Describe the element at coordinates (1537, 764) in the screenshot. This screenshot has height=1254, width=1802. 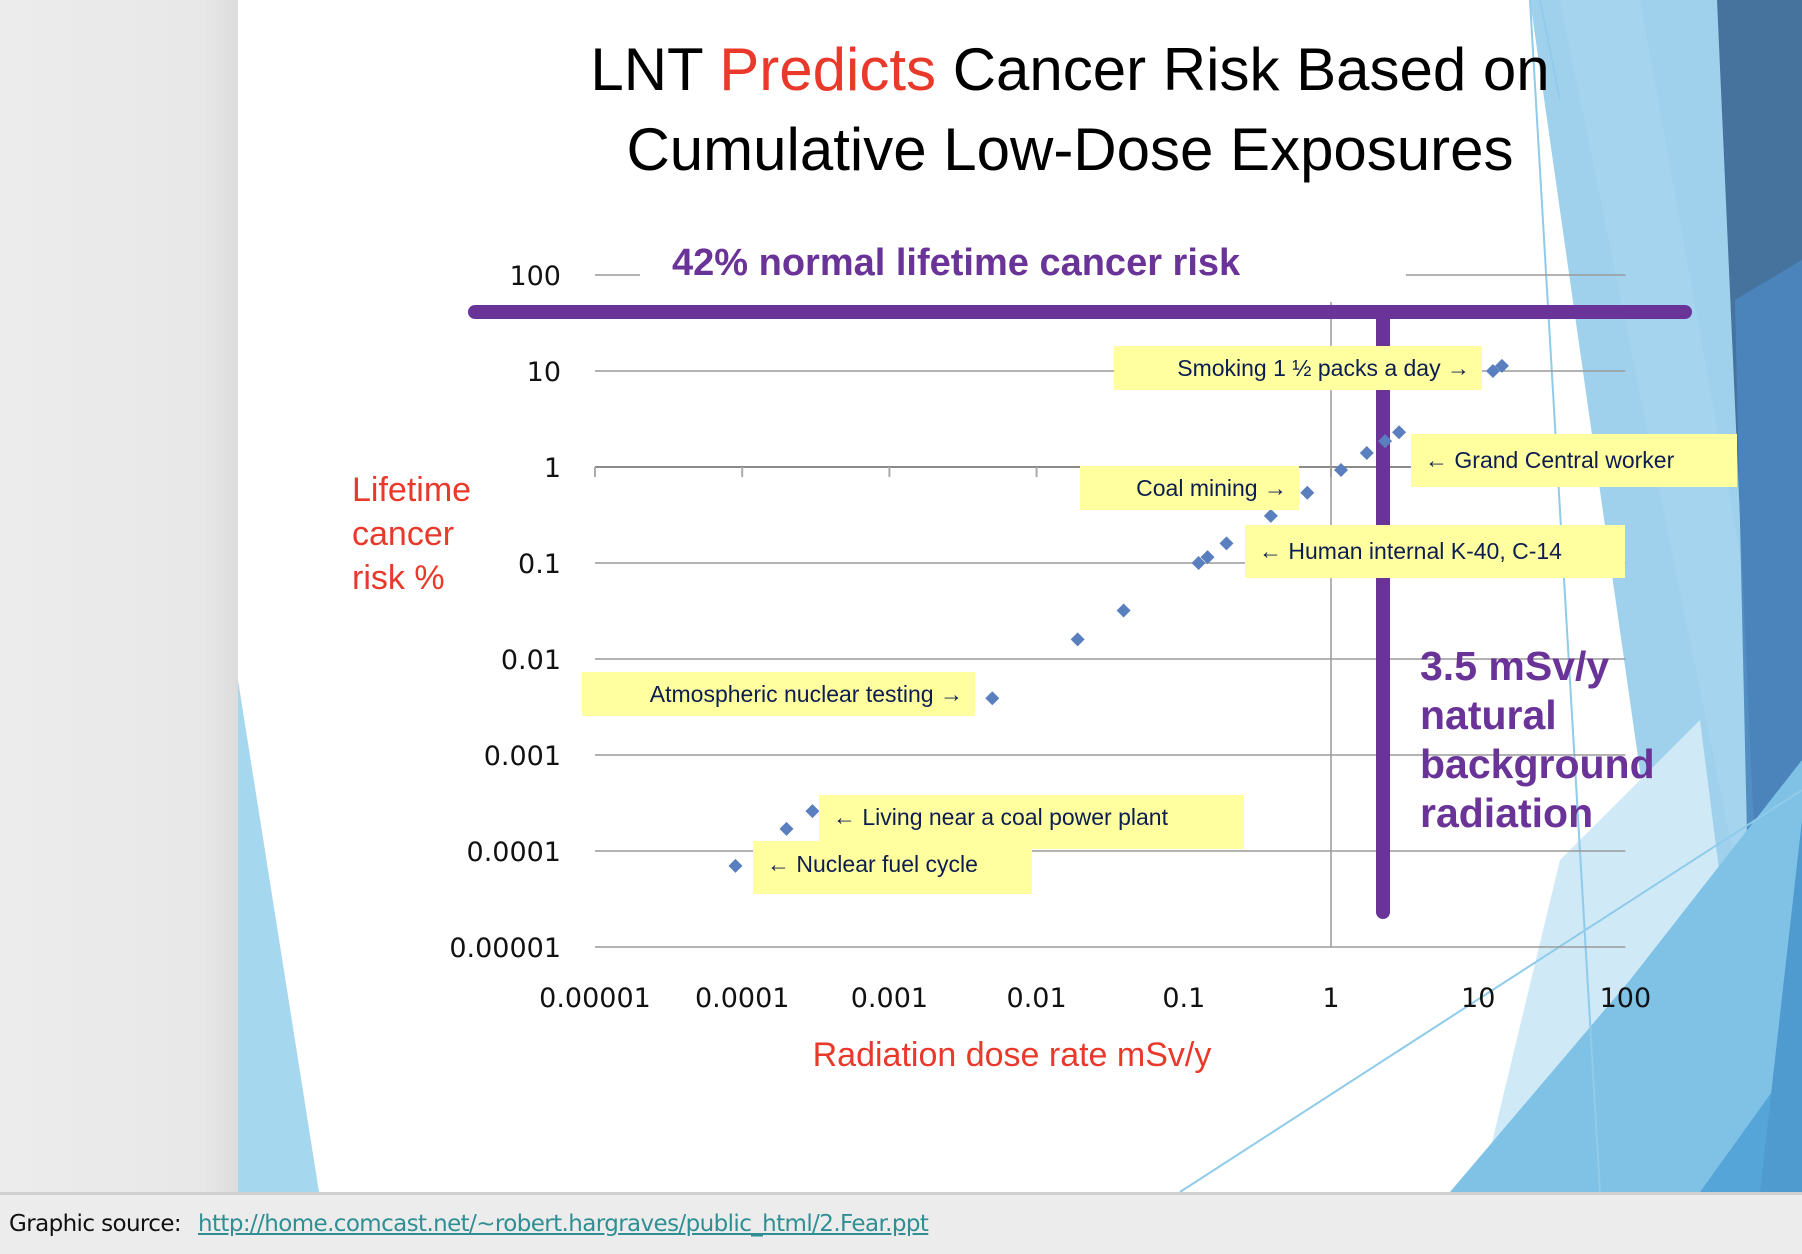
I see `background-label-line-3: background` at that location.